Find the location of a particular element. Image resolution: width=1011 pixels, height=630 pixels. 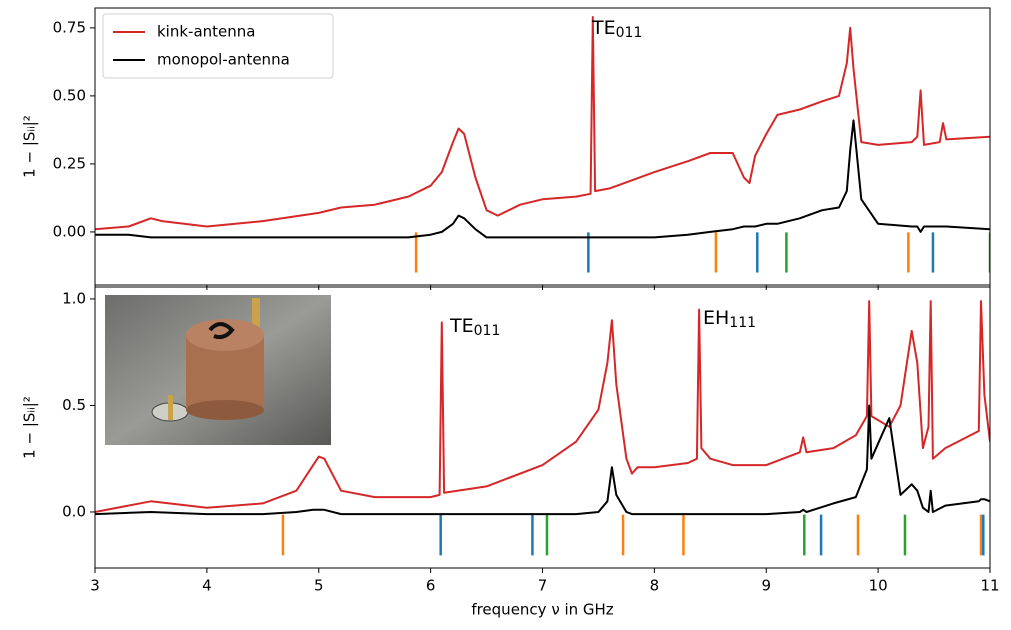

x-tick-label: 3 is located at coordinates (95, 586).